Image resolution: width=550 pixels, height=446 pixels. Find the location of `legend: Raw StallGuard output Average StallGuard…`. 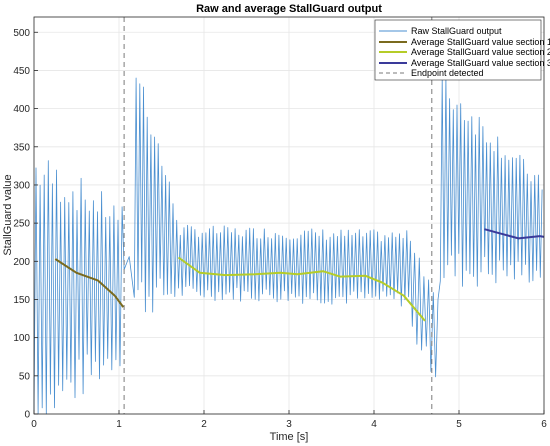

legend: Raw StallGuard output Average StallGuard… is located at coordinates (462, 50).